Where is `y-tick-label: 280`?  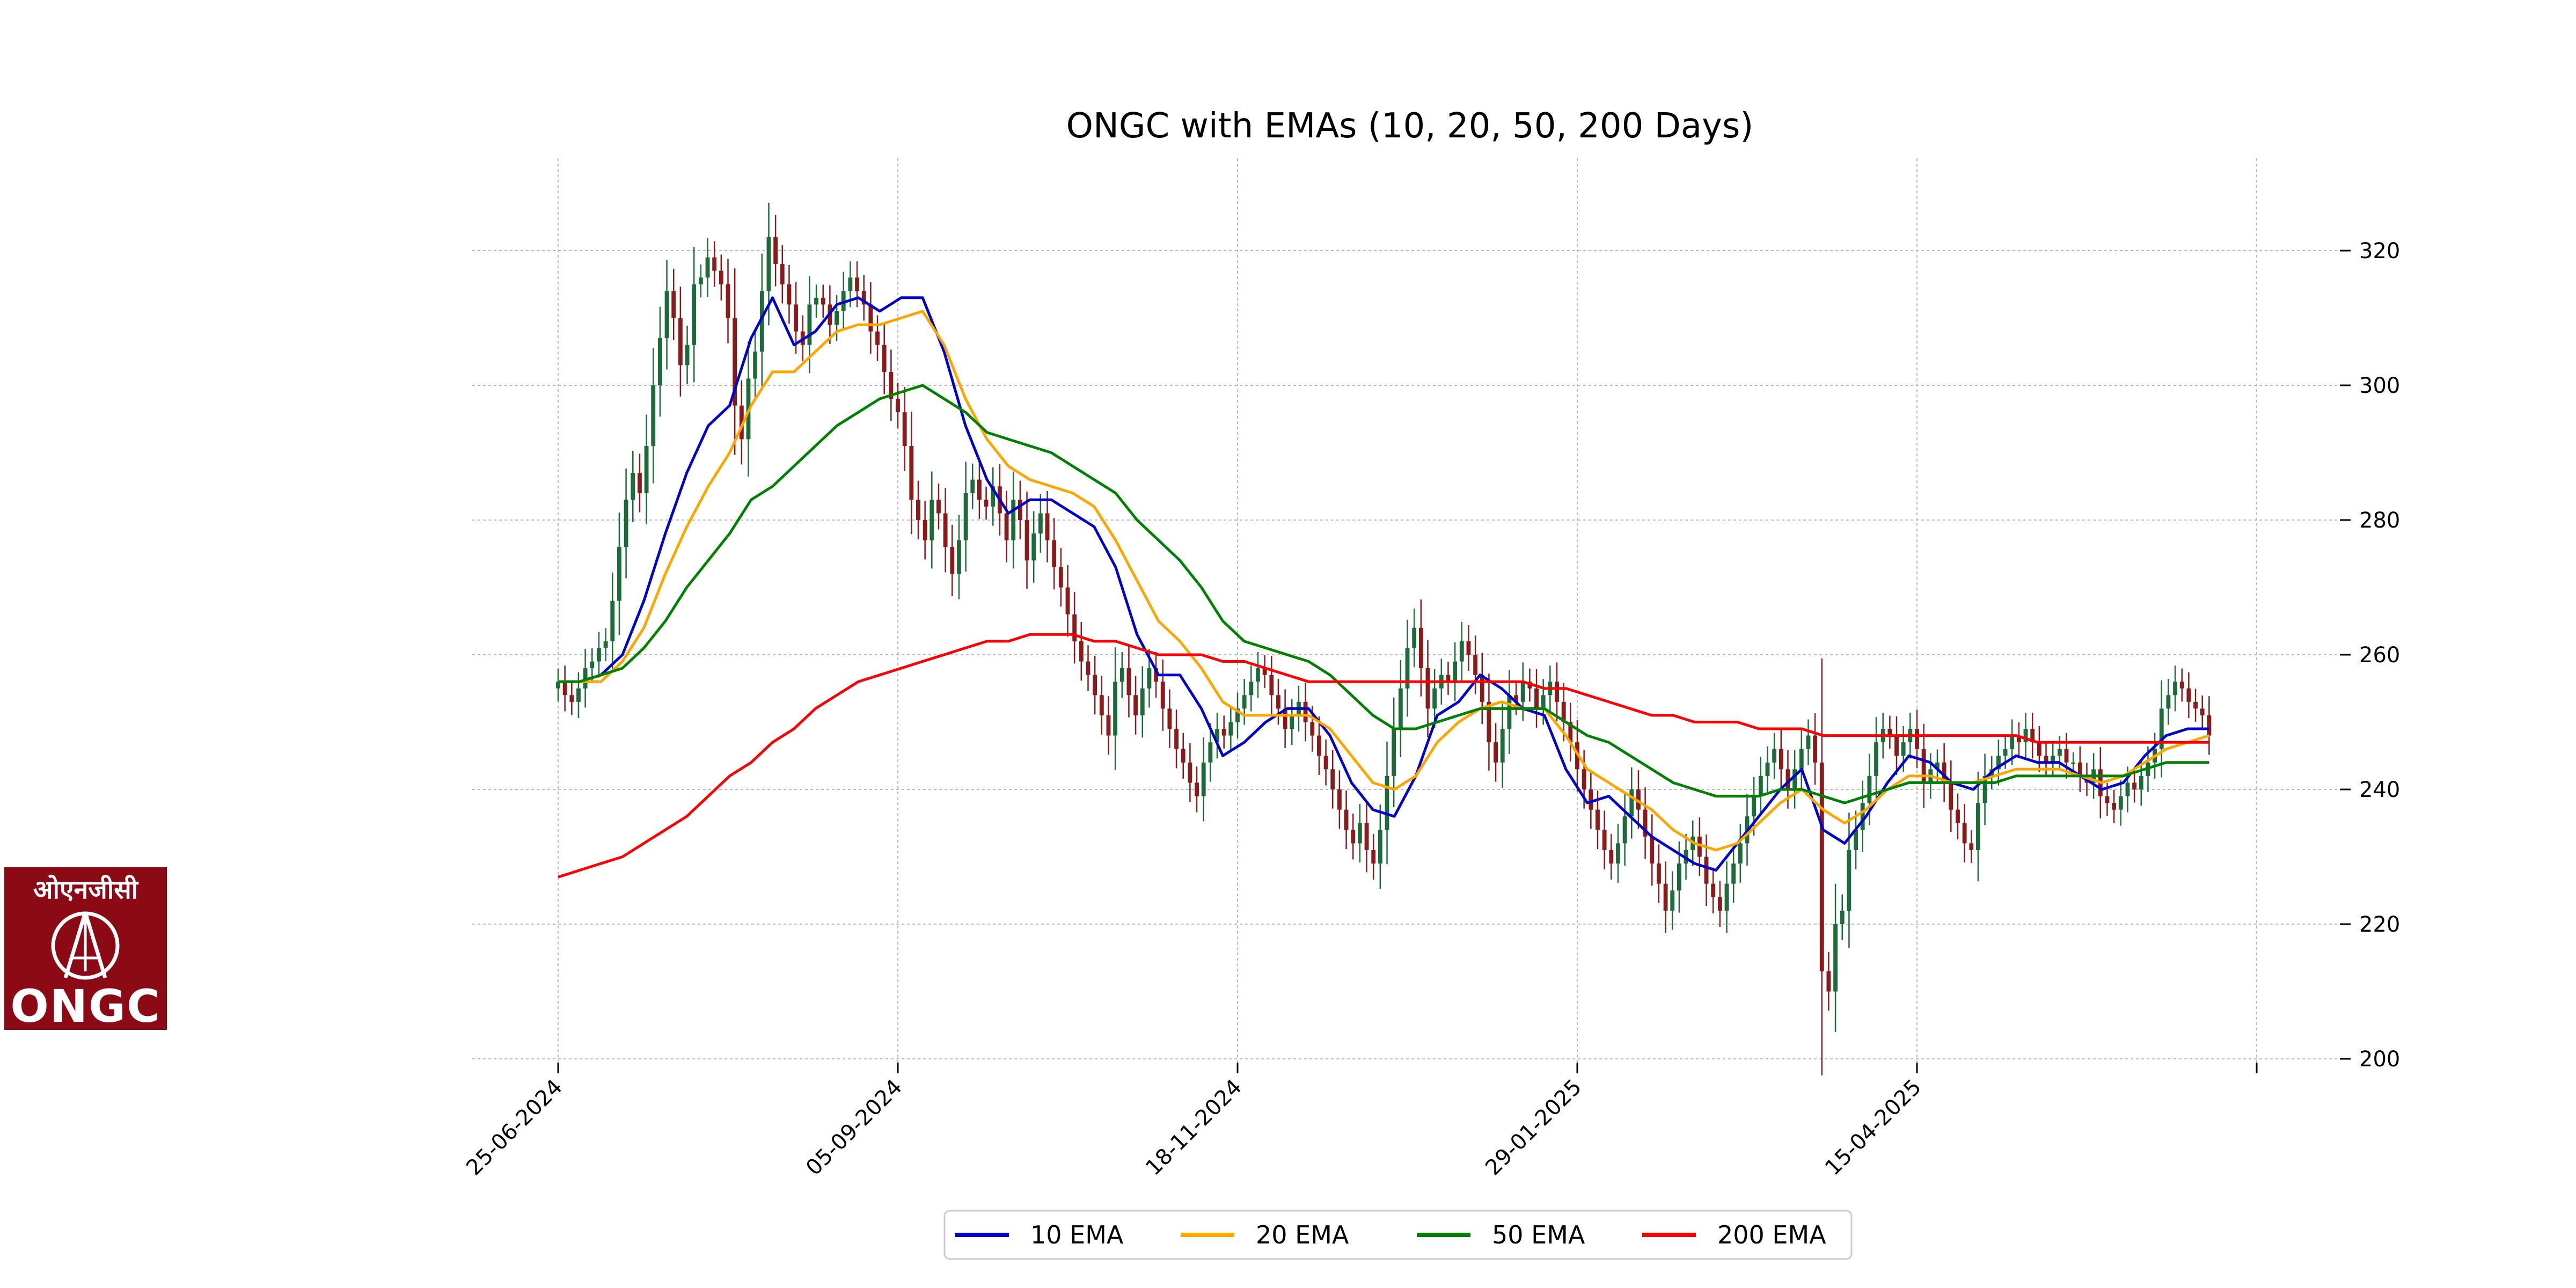 y-tick-label: 280 is located at coordinates (2379, 520).